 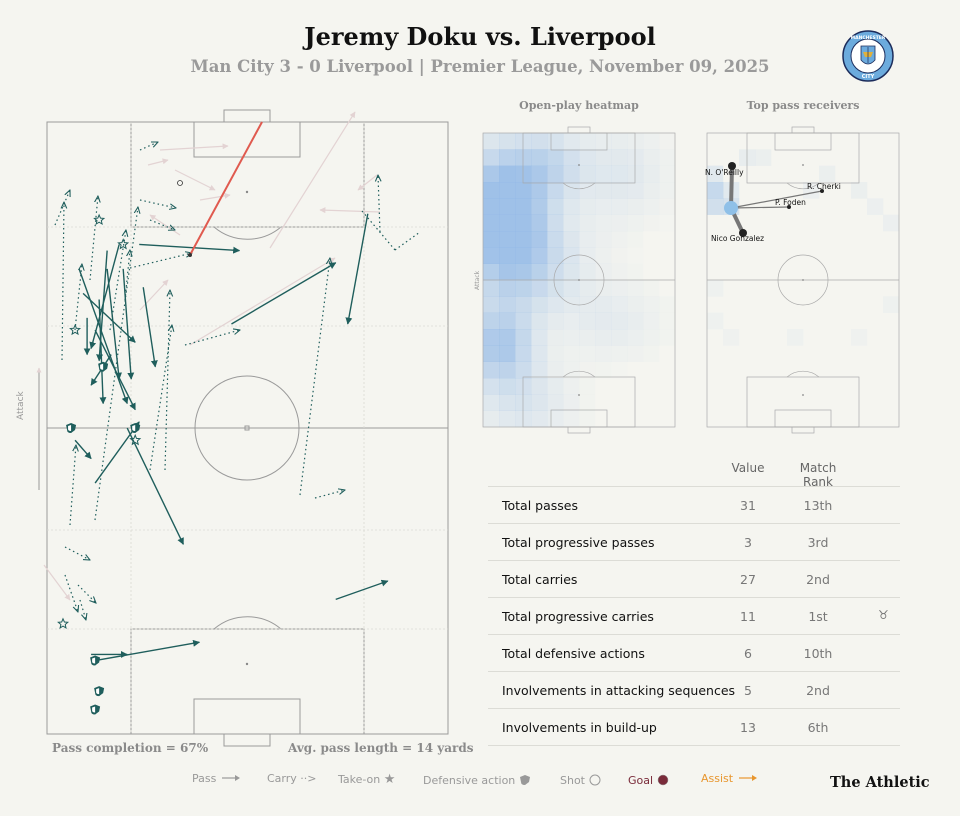 I want to click on stat-value: 11, so click(x=748, y=616).